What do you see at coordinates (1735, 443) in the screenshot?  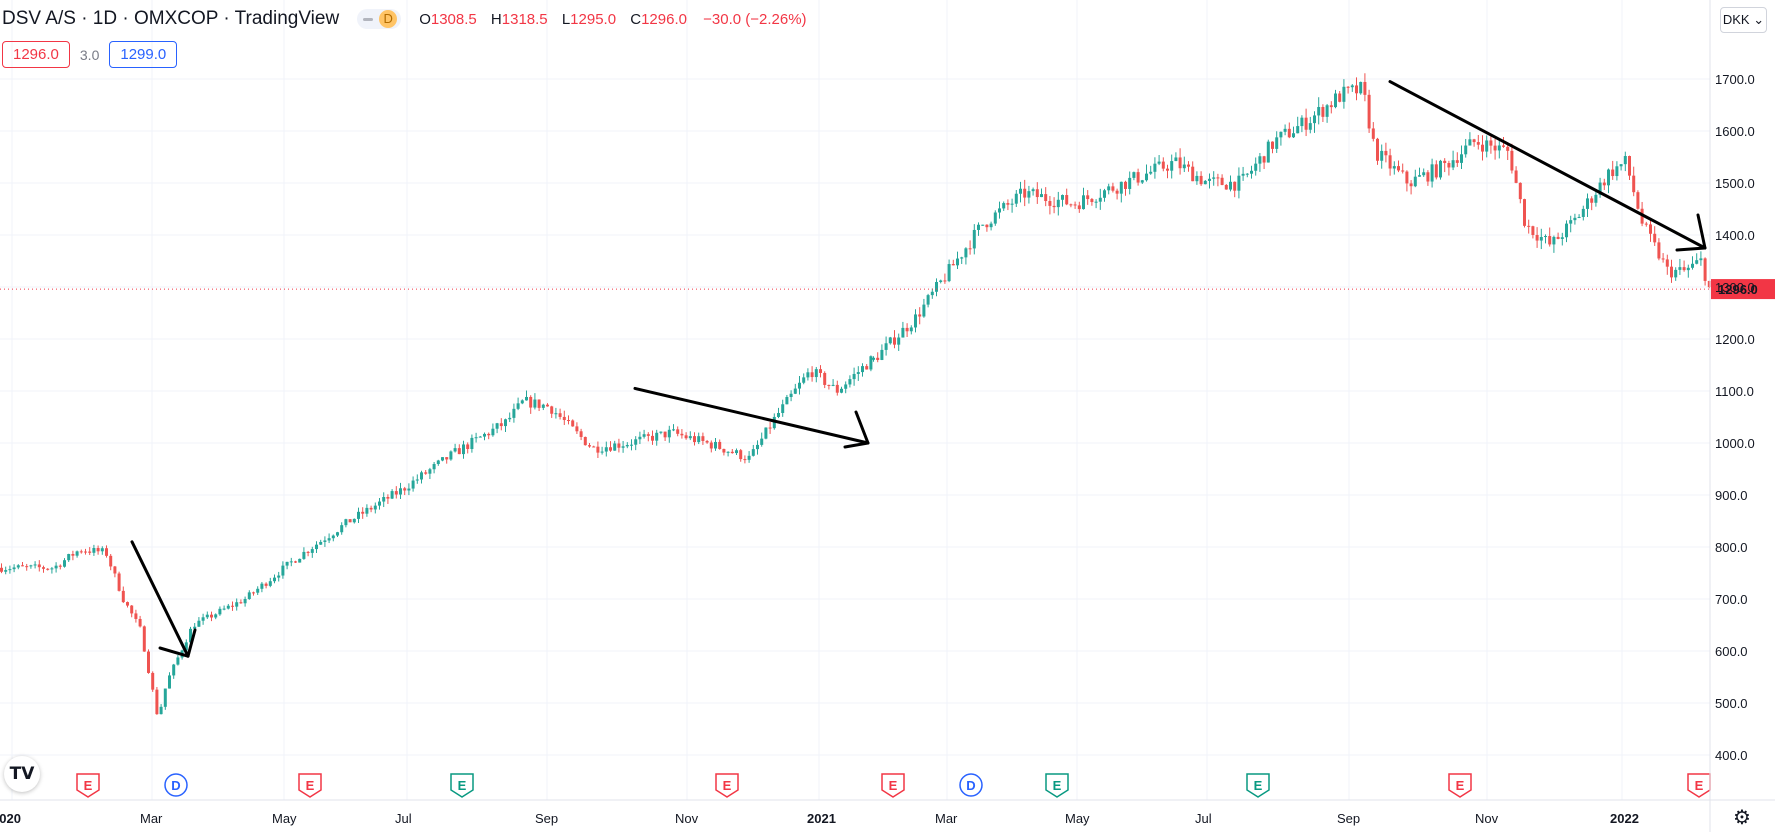 I see `price-tick-label: 1000.0` at bounding box center [1735, 443].